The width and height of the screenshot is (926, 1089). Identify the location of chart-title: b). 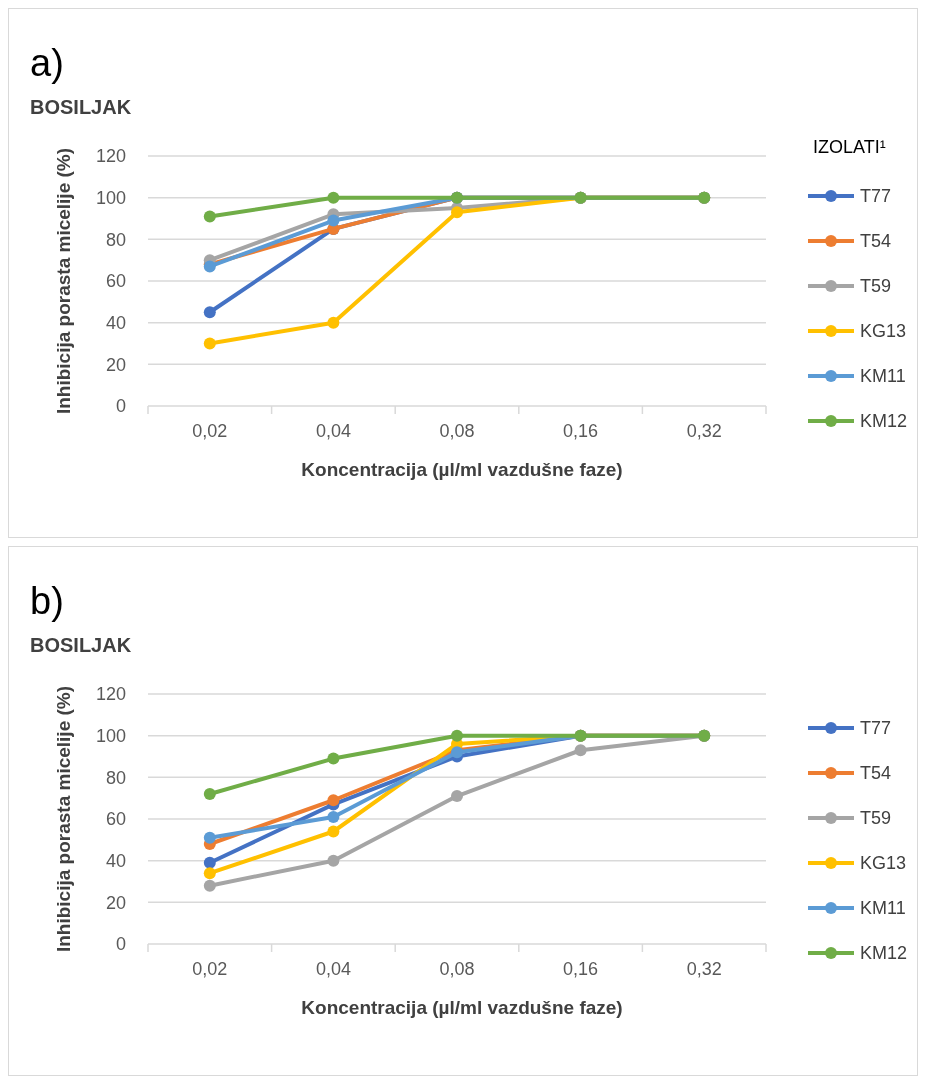
(47, 601).